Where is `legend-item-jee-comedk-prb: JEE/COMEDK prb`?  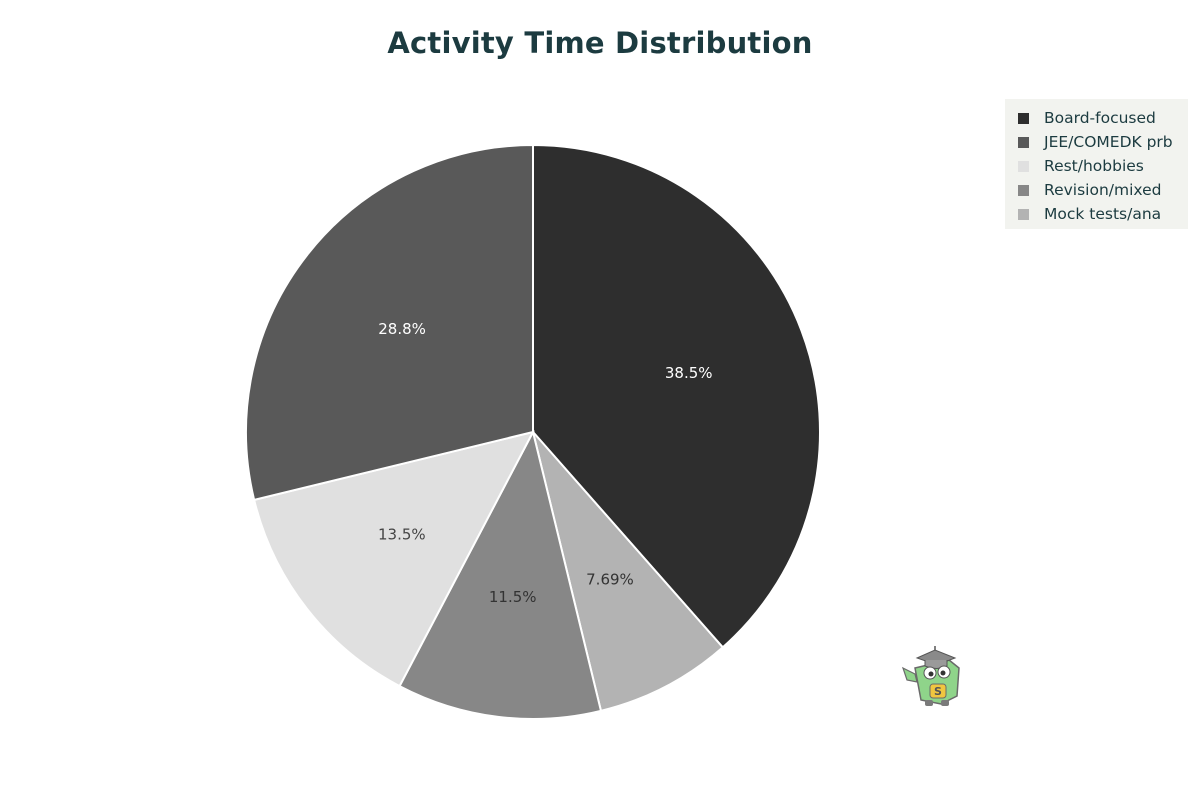 legend-item-jee-comedk-prb: JEE/COMEDK prb is located at coordinates (1096, 142).